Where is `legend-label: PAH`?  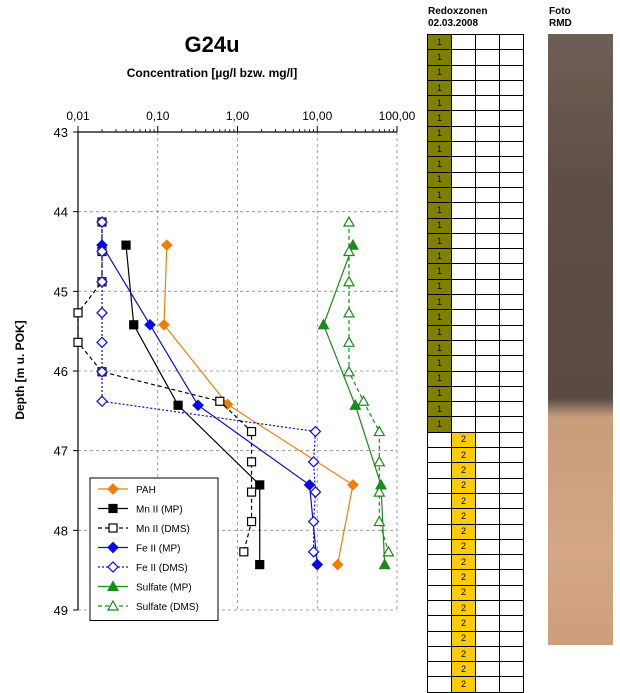 legend-label: PAH is located at coordinates (146, 490).